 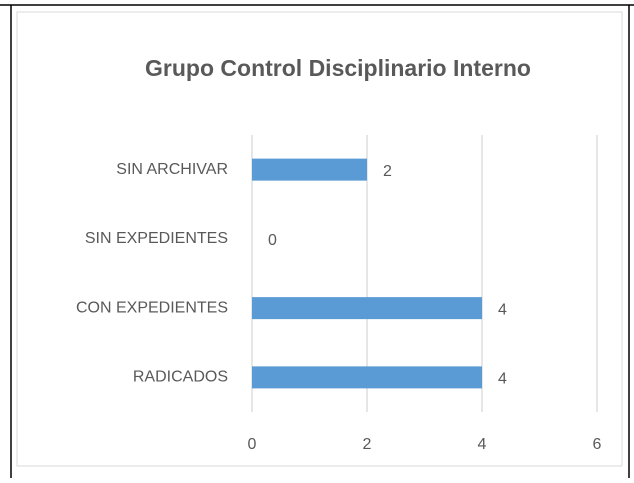 I want to click on data-label: 0, so click(x=272, y=240).